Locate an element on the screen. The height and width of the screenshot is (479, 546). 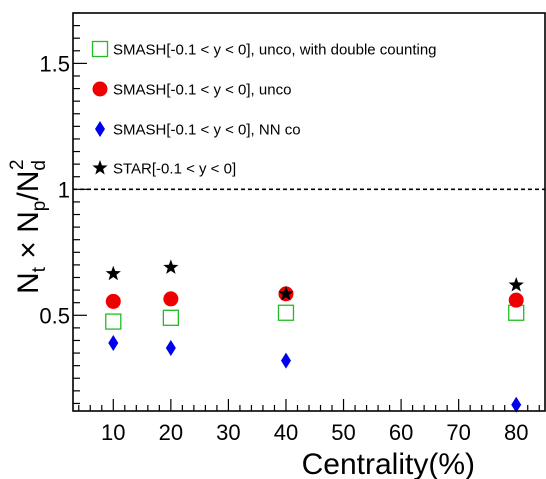
y-tick-label: 1.5 is located at coordinates (54, 63).